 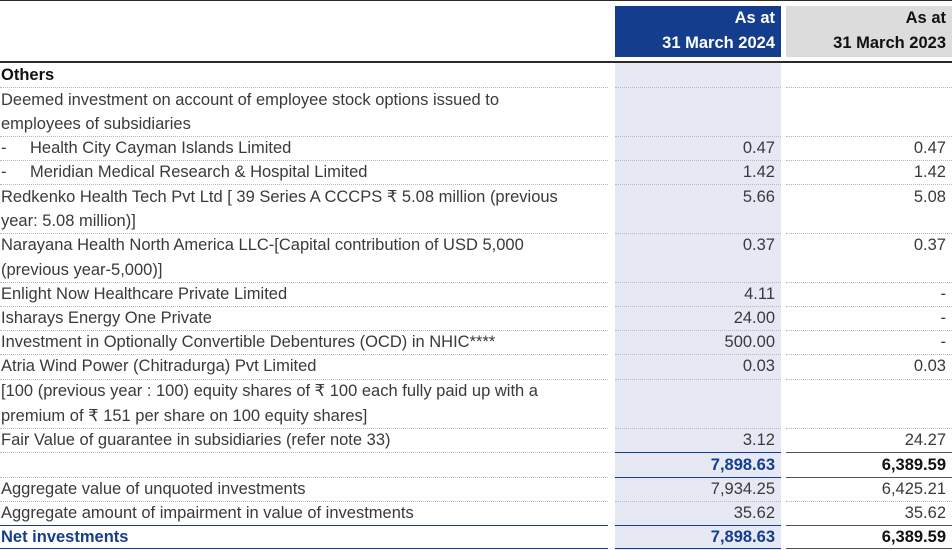 I want to click on net-bottom-rule-left, so click(x=304, y=548).